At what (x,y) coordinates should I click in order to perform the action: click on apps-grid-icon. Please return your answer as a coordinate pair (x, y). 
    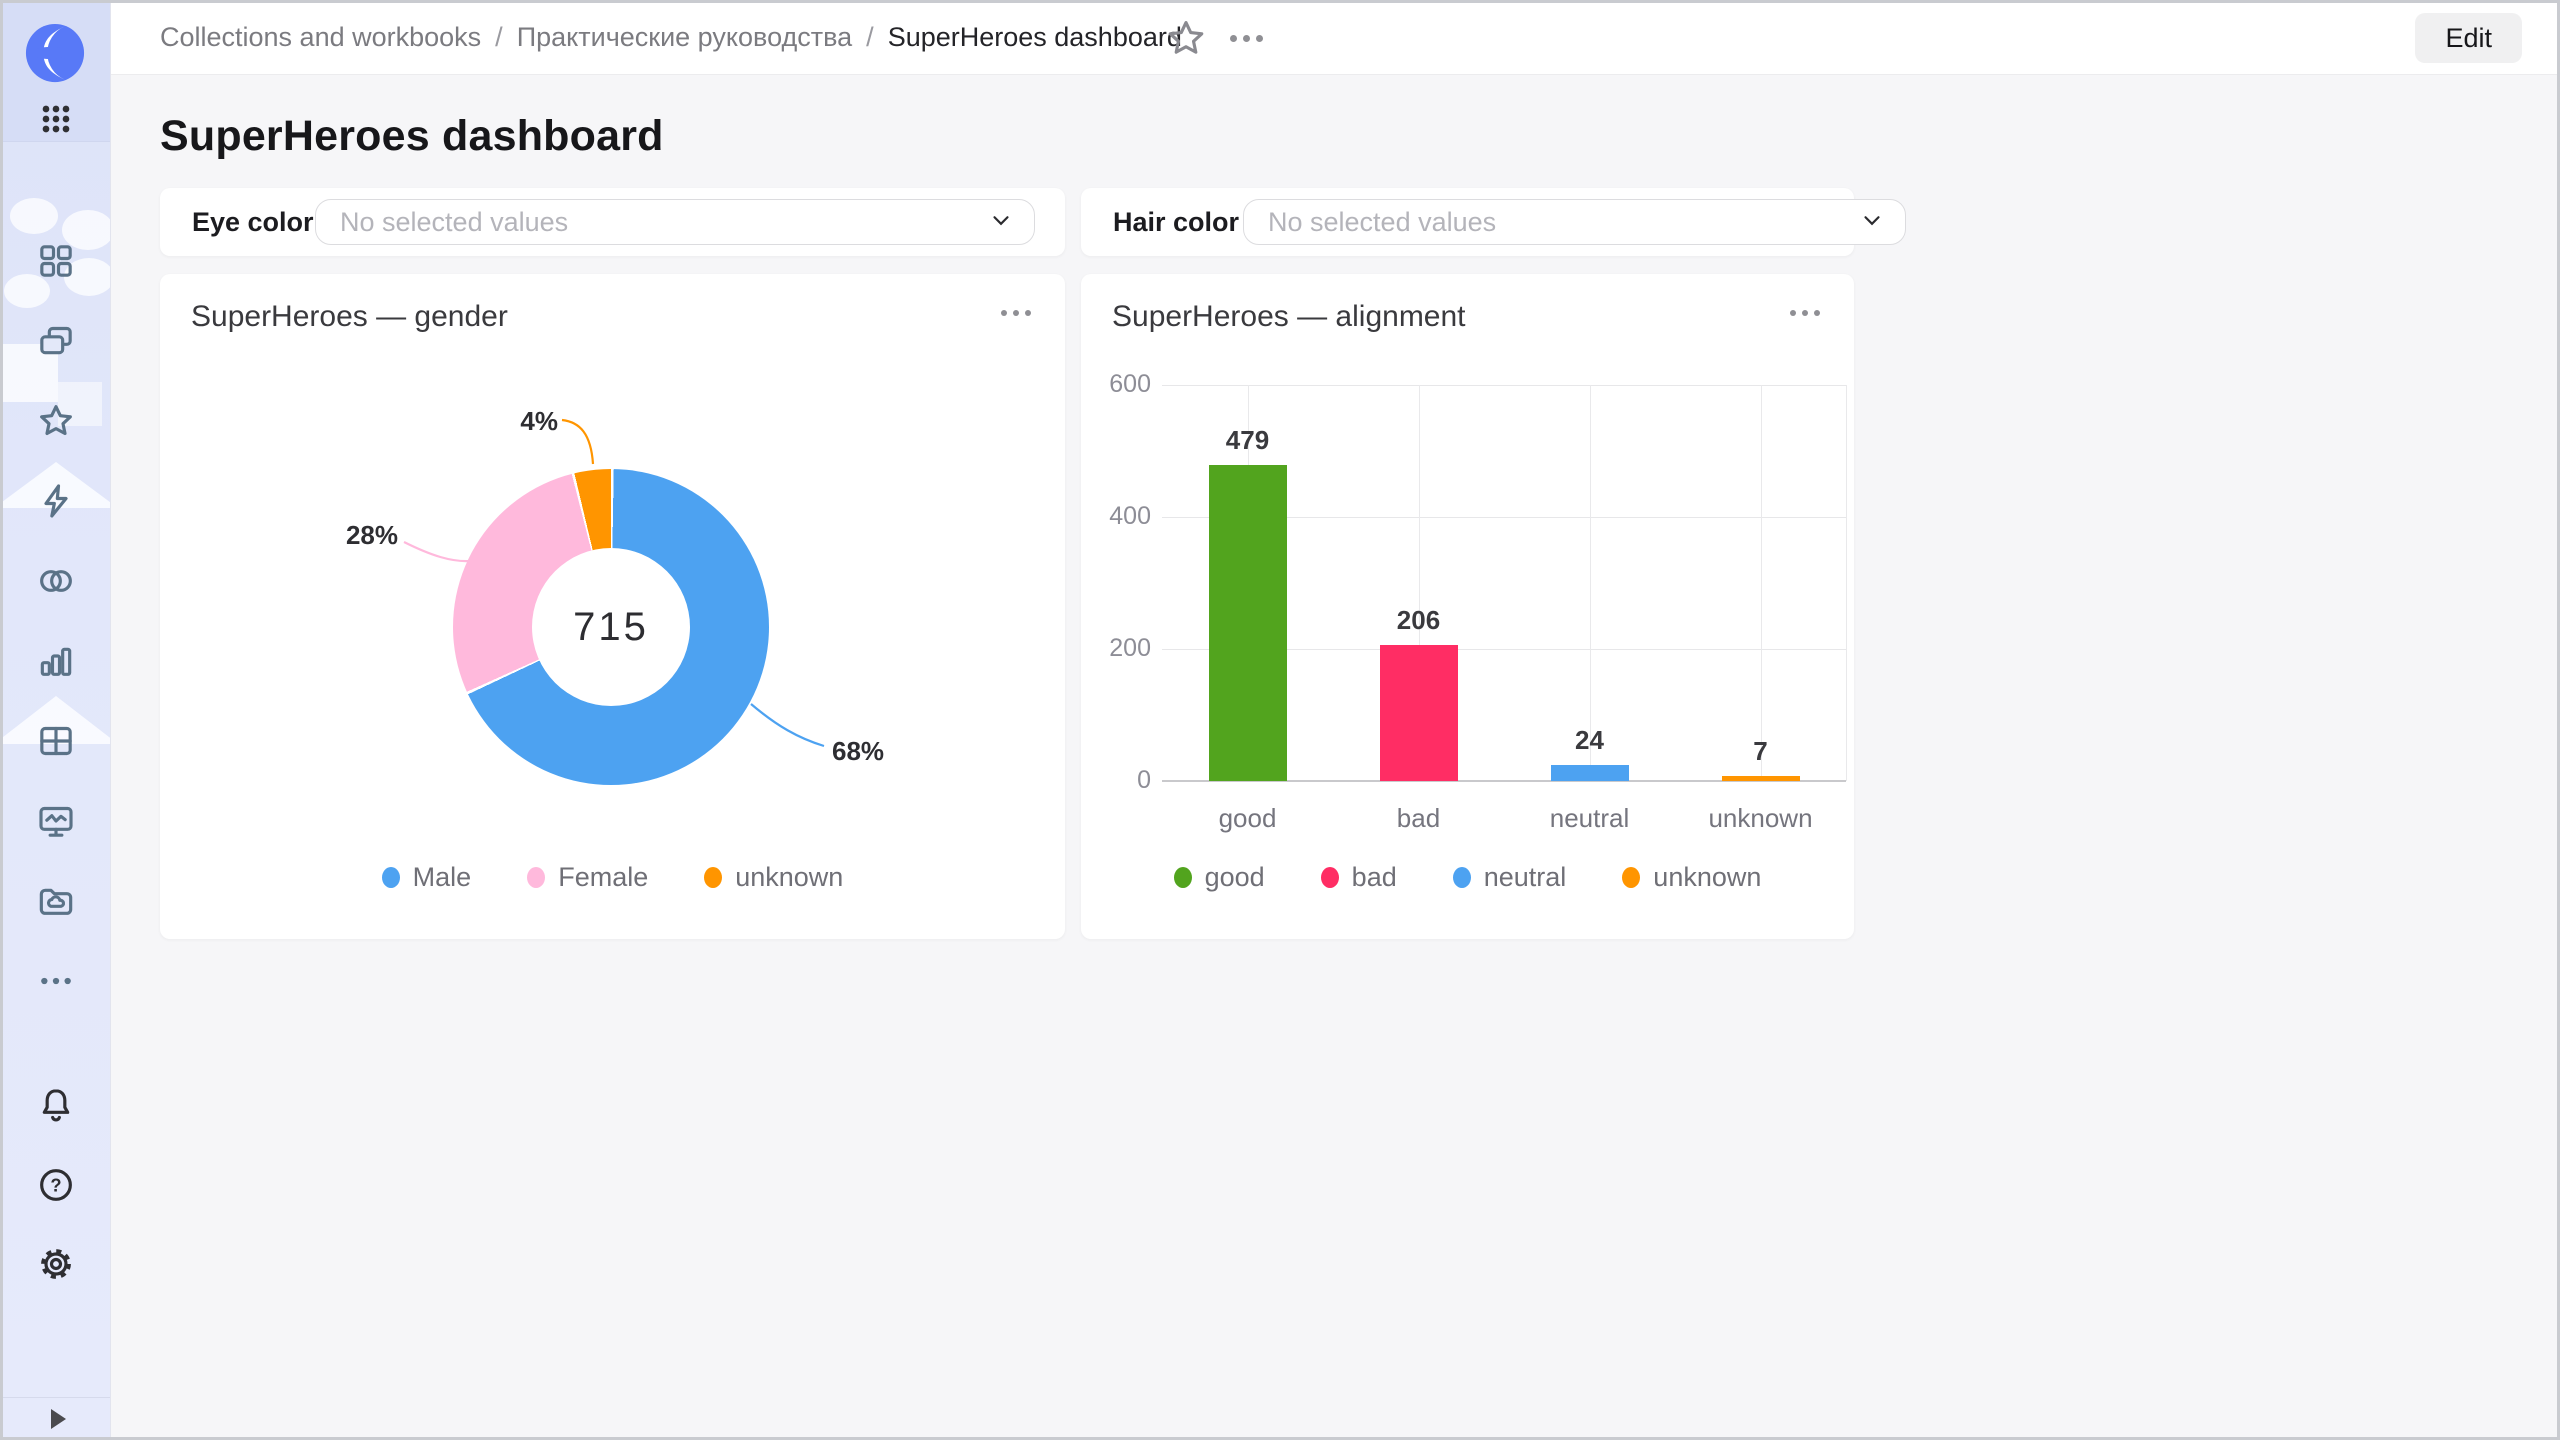
    Looking at the image, I should click on (56, 119).